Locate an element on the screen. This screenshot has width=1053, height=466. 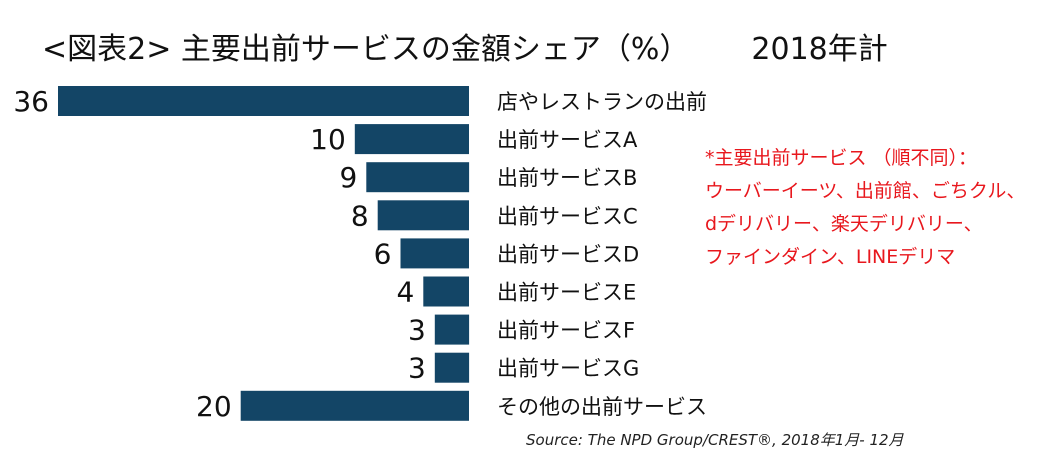
note-line-3: dデリバリー、楽天デリバリー、 is located at coordinates (844, 224).